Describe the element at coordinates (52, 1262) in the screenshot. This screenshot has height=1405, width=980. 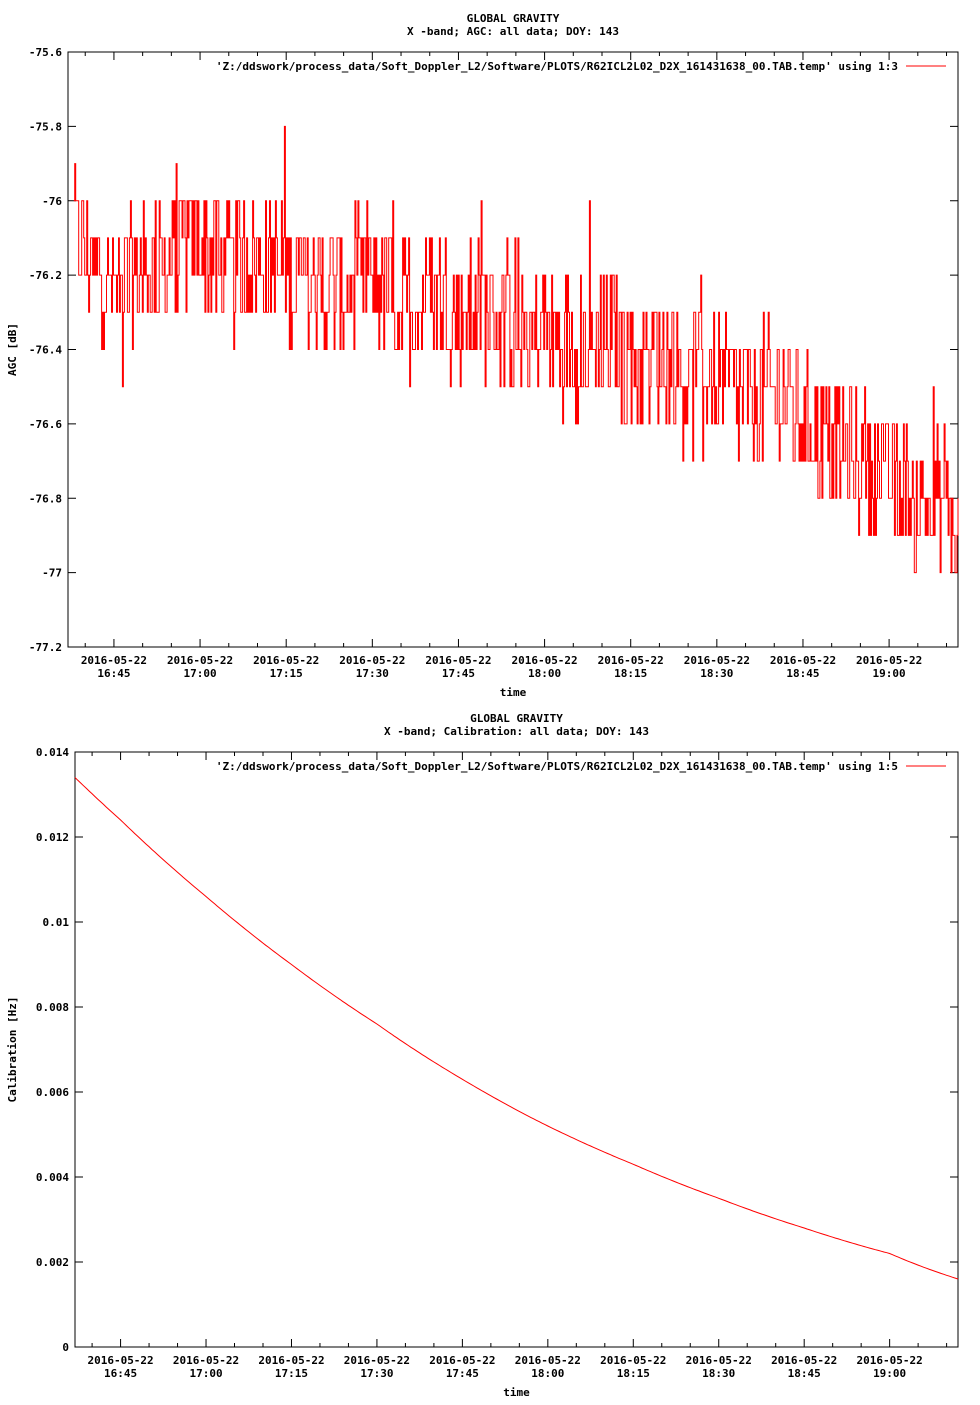
I see `y-tick-label: 0.002` at that location.